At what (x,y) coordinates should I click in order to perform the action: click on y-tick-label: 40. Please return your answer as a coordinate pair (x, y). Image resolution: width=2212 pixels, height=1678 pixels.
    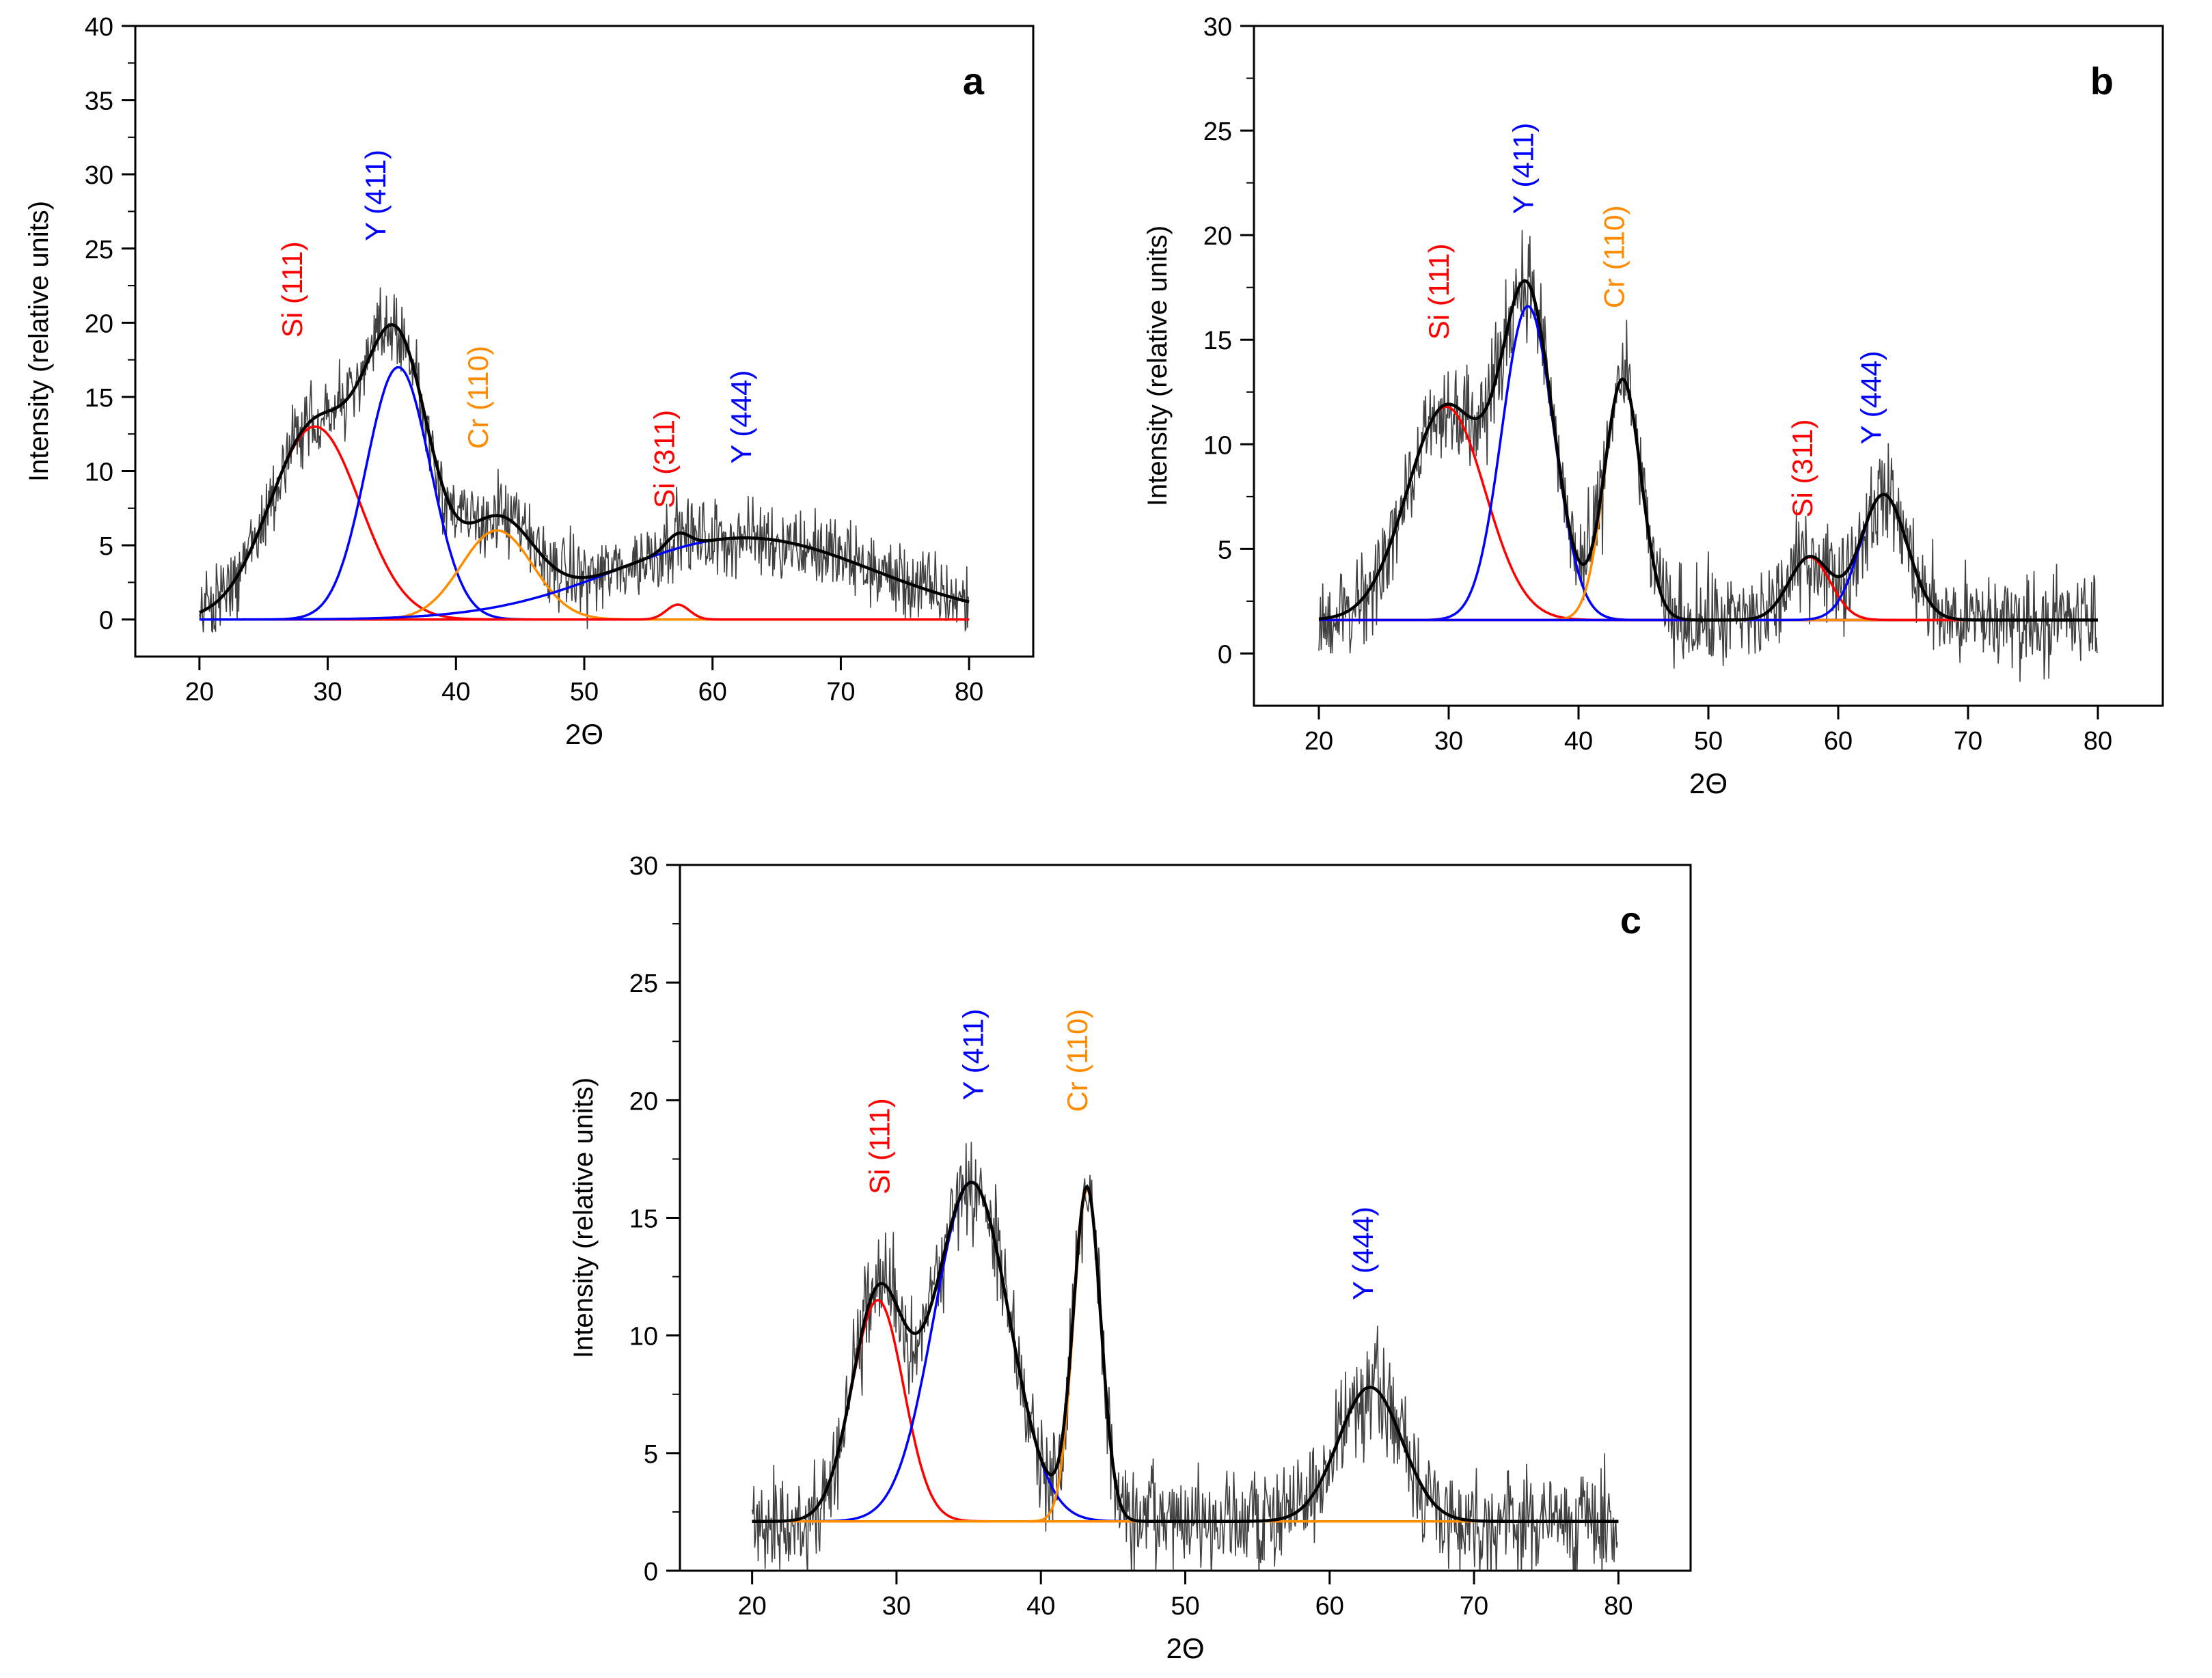
    Looking at the image, I should click on (99, 27).